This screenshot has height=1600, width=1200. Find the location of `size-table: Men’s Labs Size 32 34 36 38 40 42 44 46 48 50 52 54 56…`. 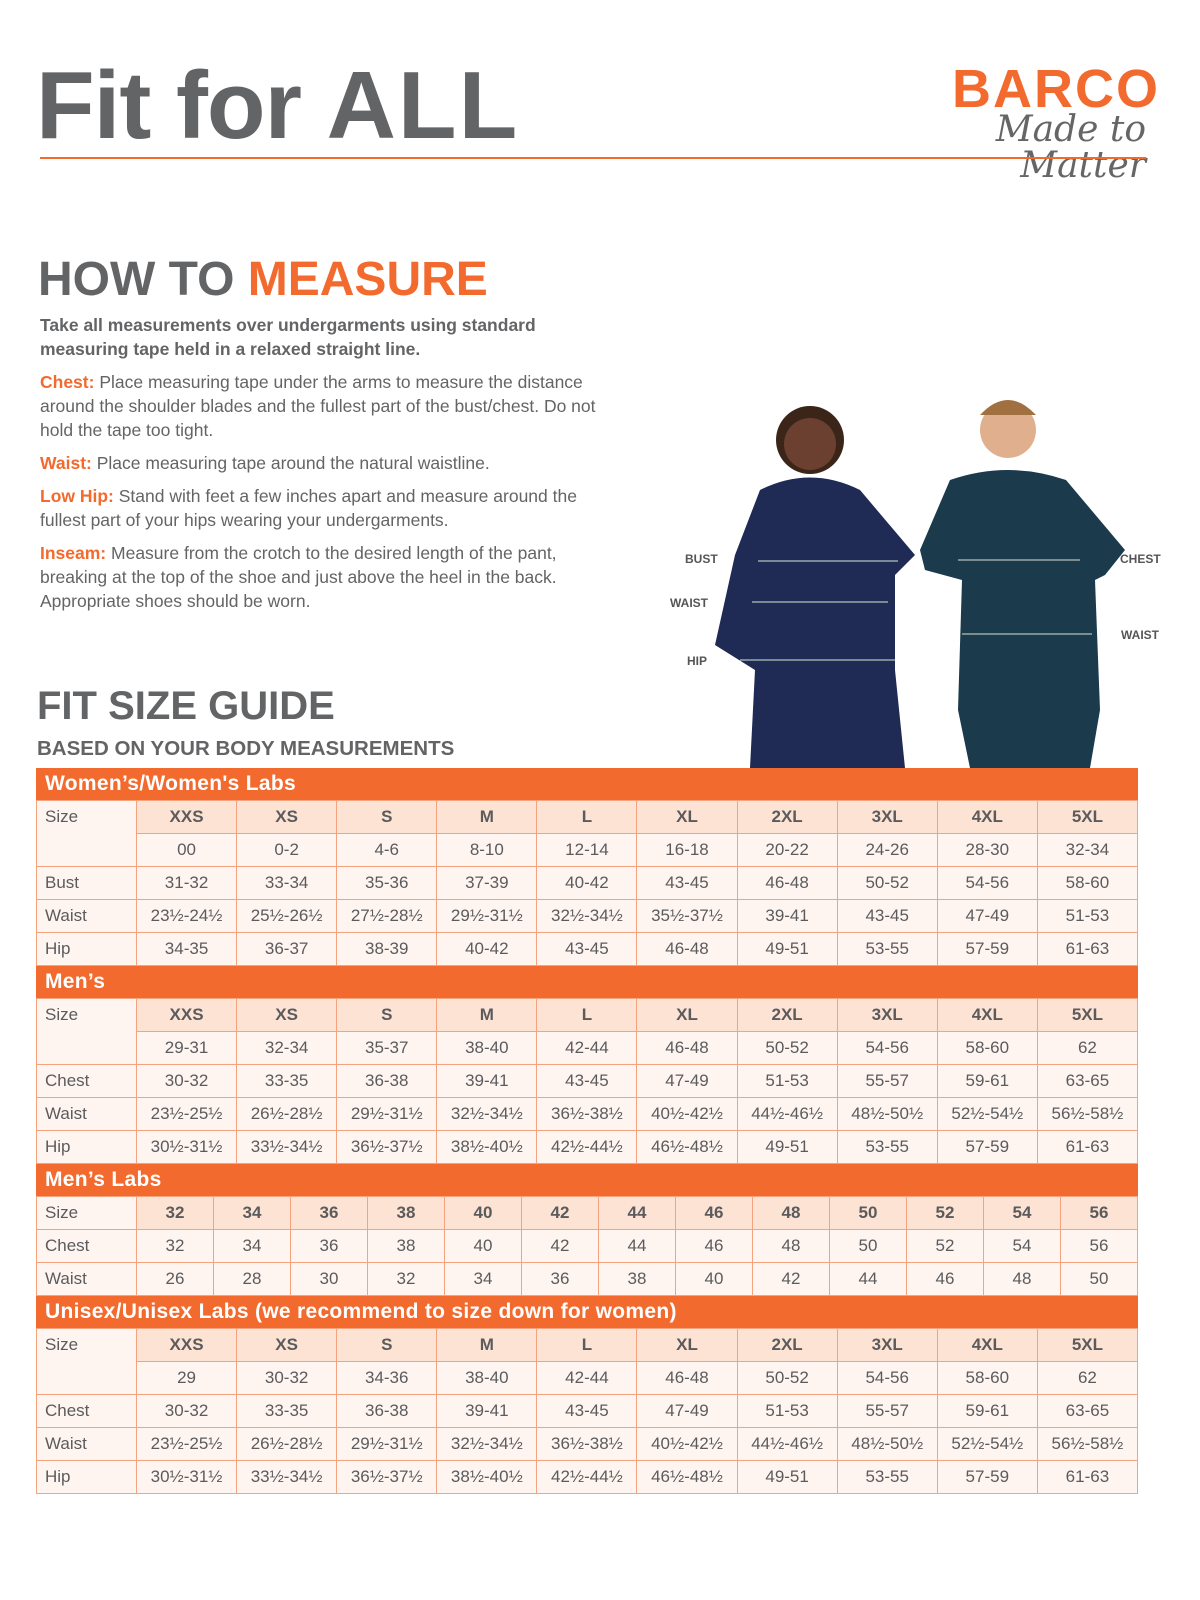

size-table: Men’s Labs Size 32 34 36 38 40 42 44 46 48 50 52 54 56… is located at coordinates (587, 1230).